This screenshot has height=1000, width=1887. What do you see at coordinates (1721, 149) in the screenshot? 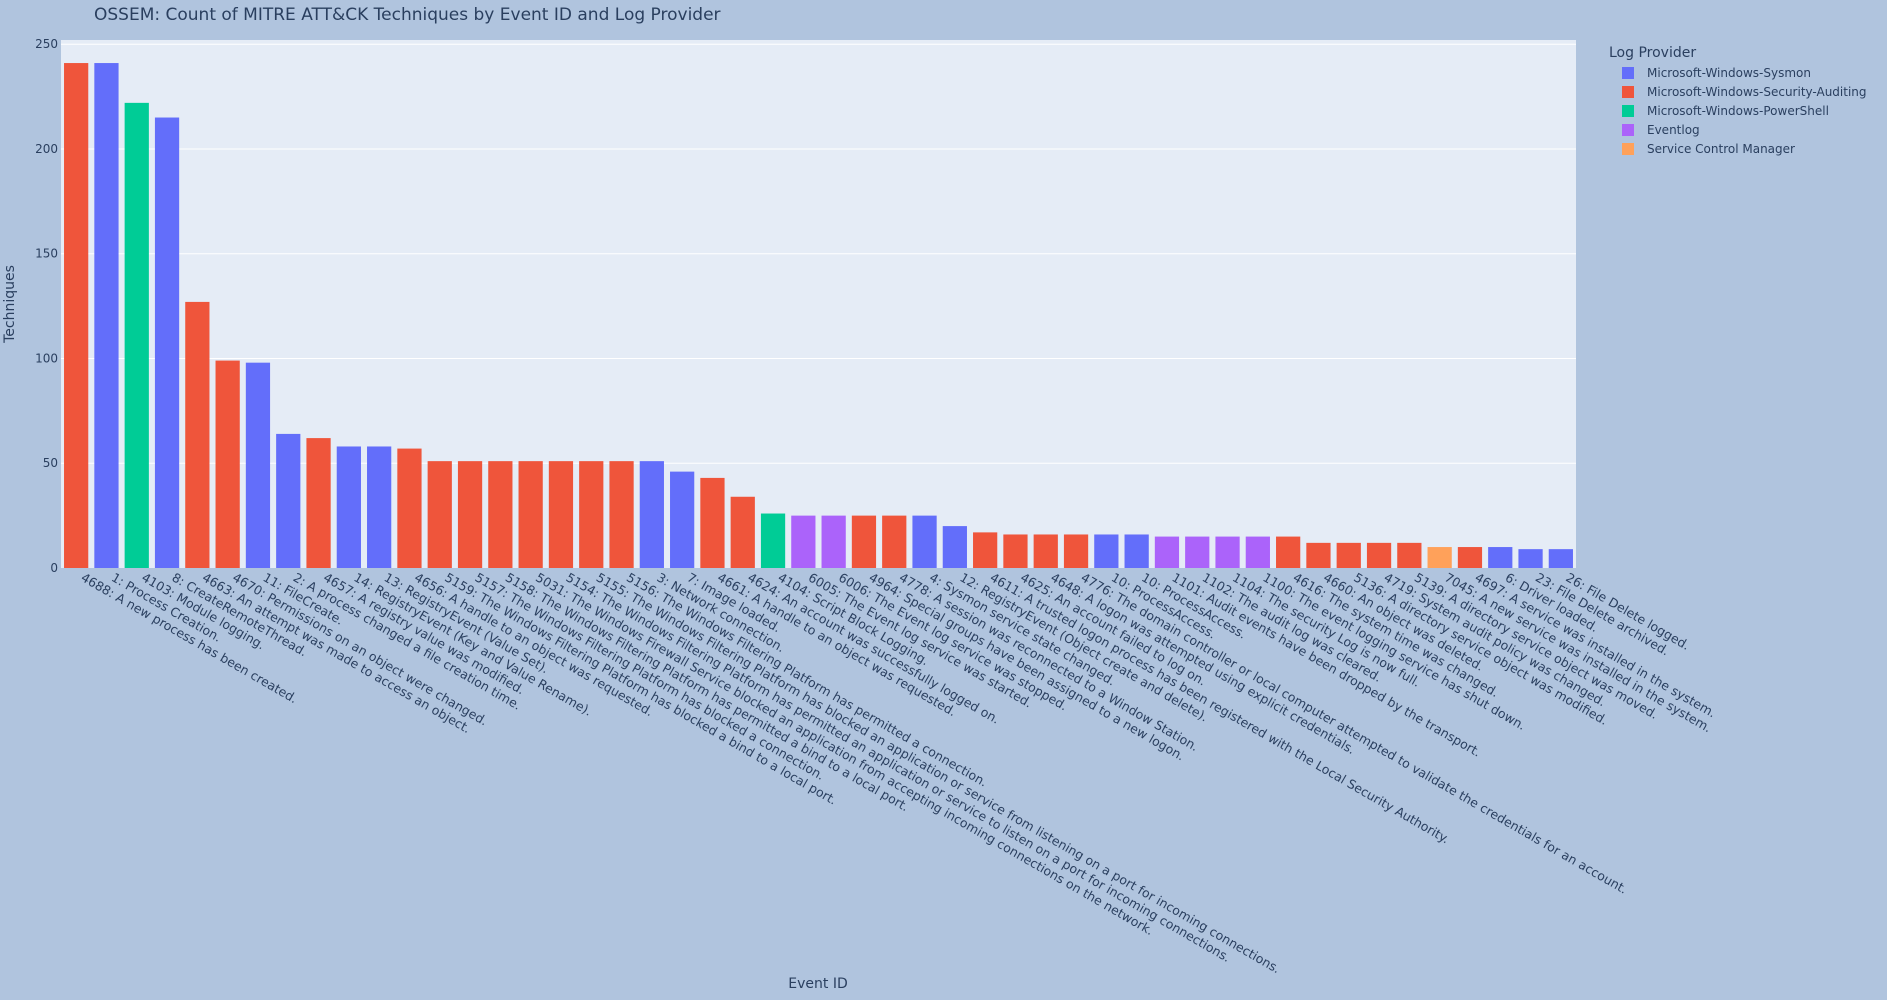
I see `legend-label: Service Control Manager` at bounding box center [1721, 149].